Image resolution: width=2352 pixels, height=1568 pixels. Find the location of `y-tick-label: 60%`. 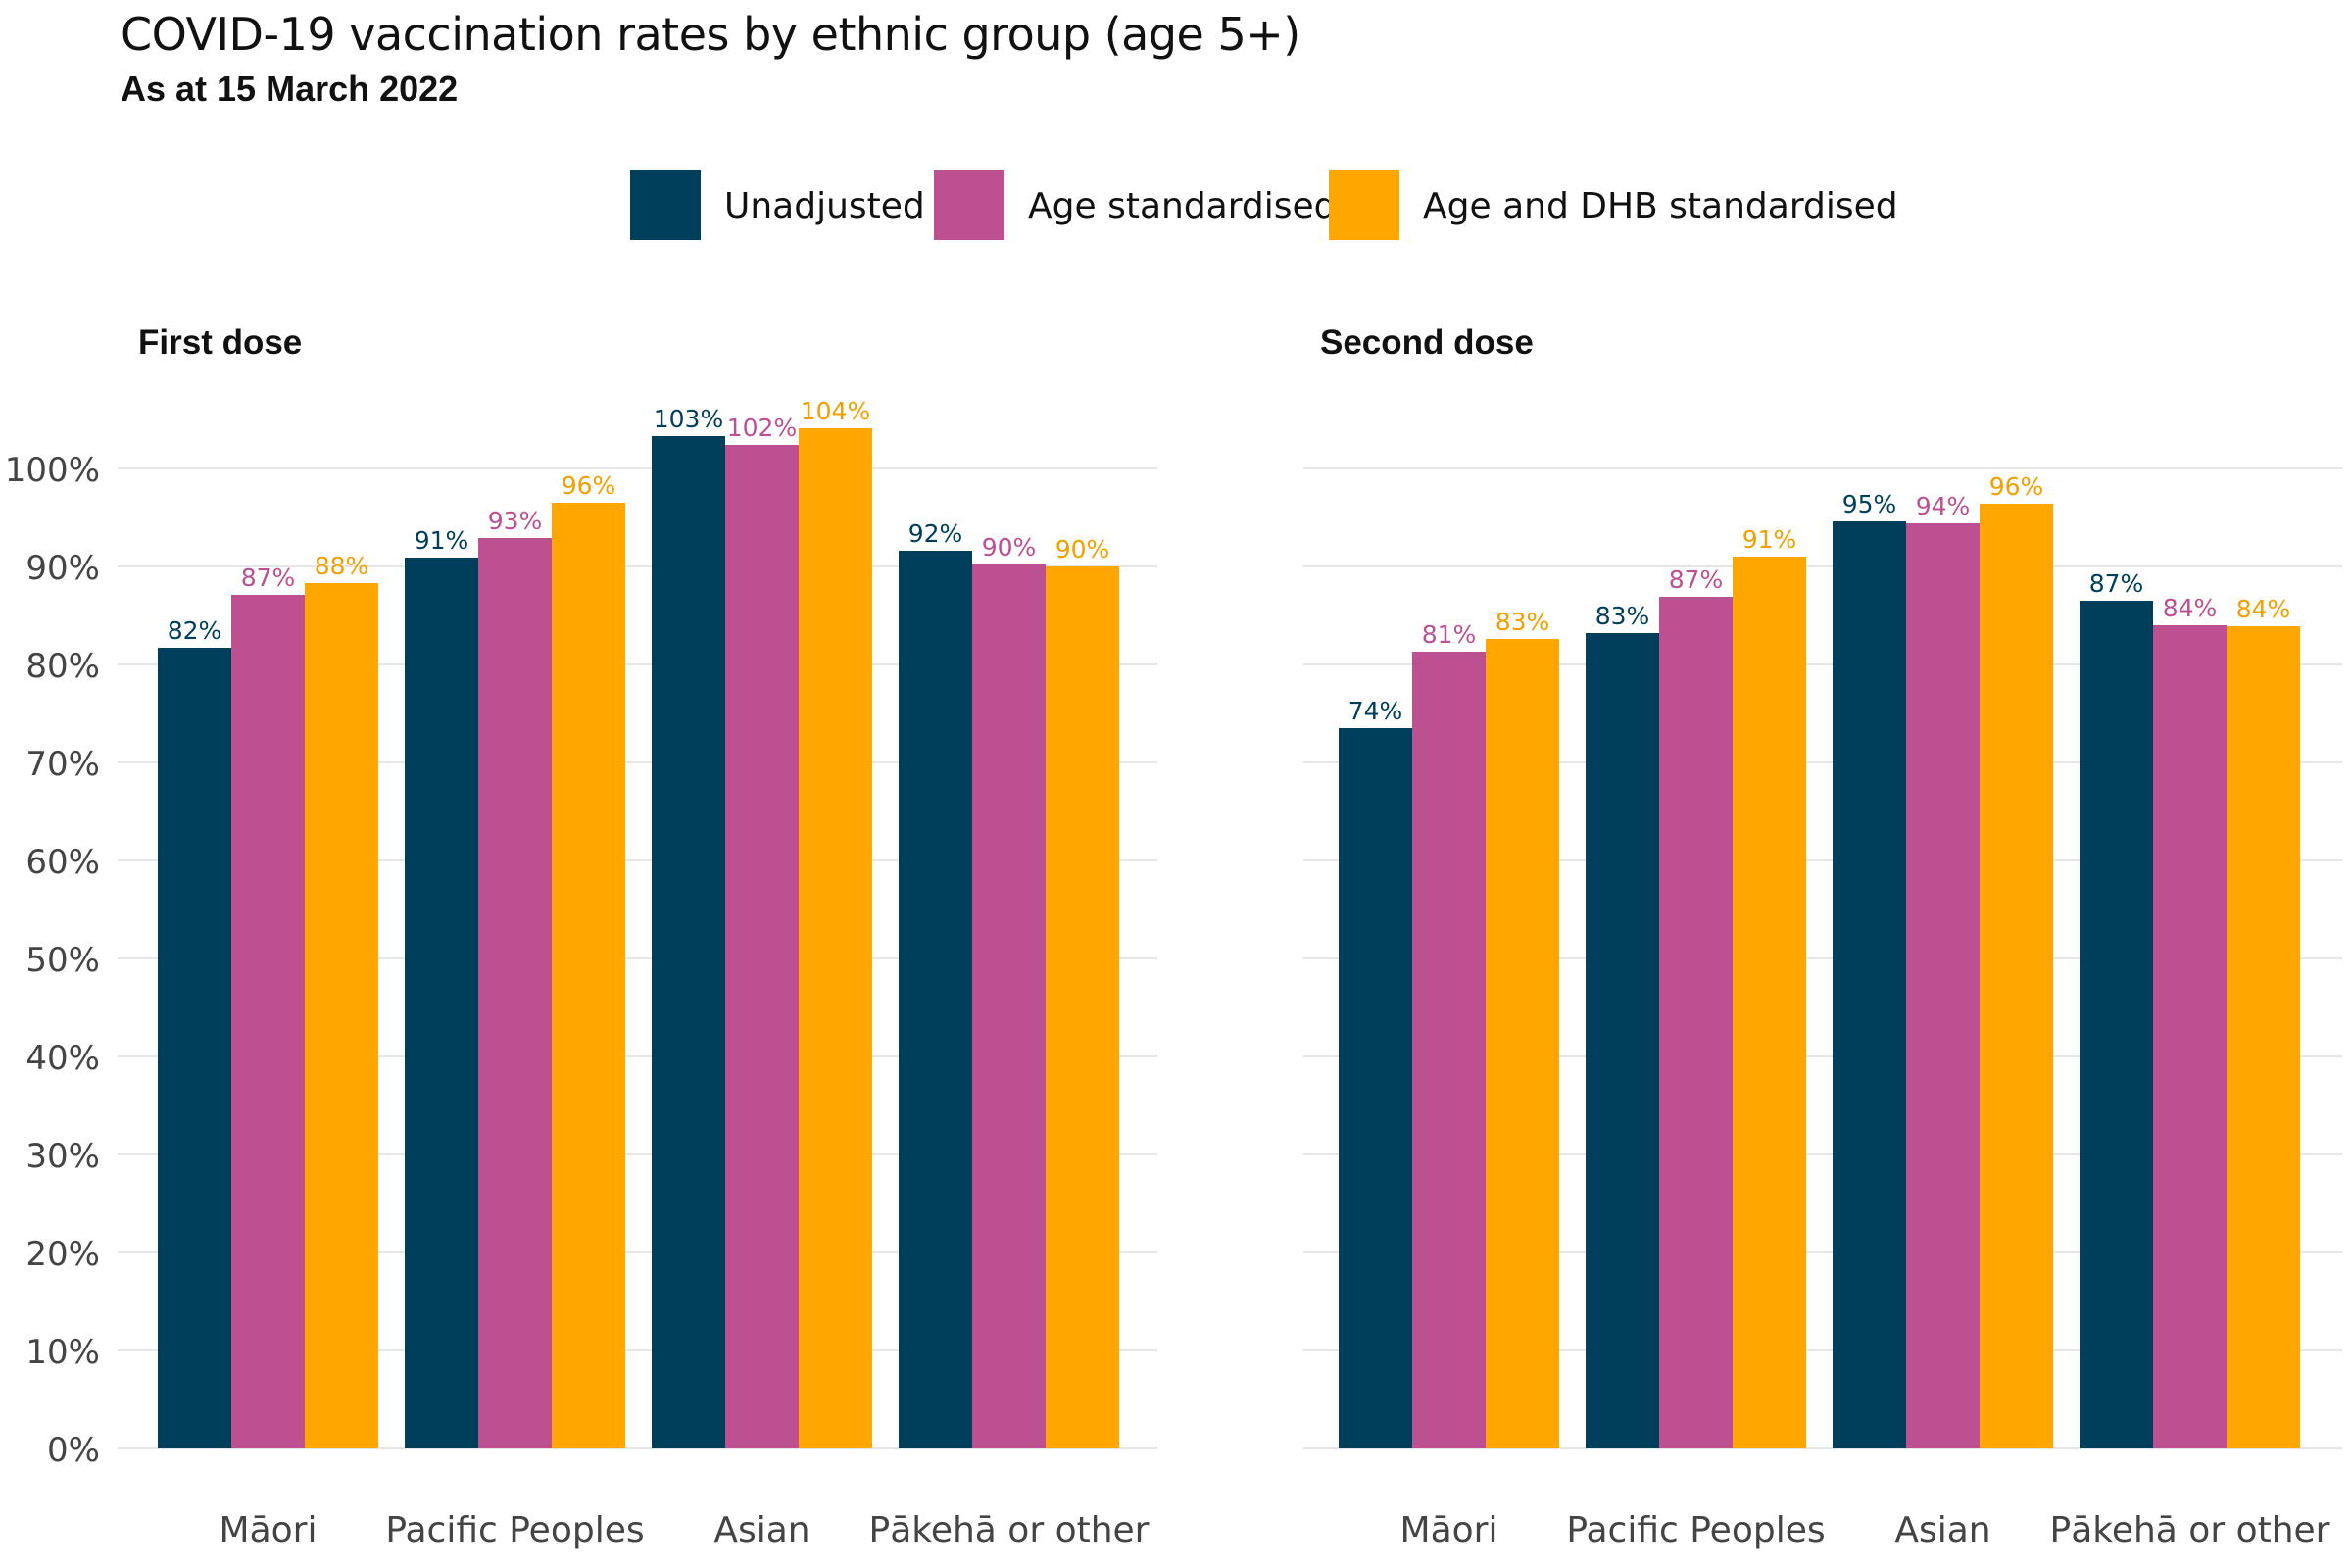

y-tick-label: 60% is located at coordinates (62, 862).